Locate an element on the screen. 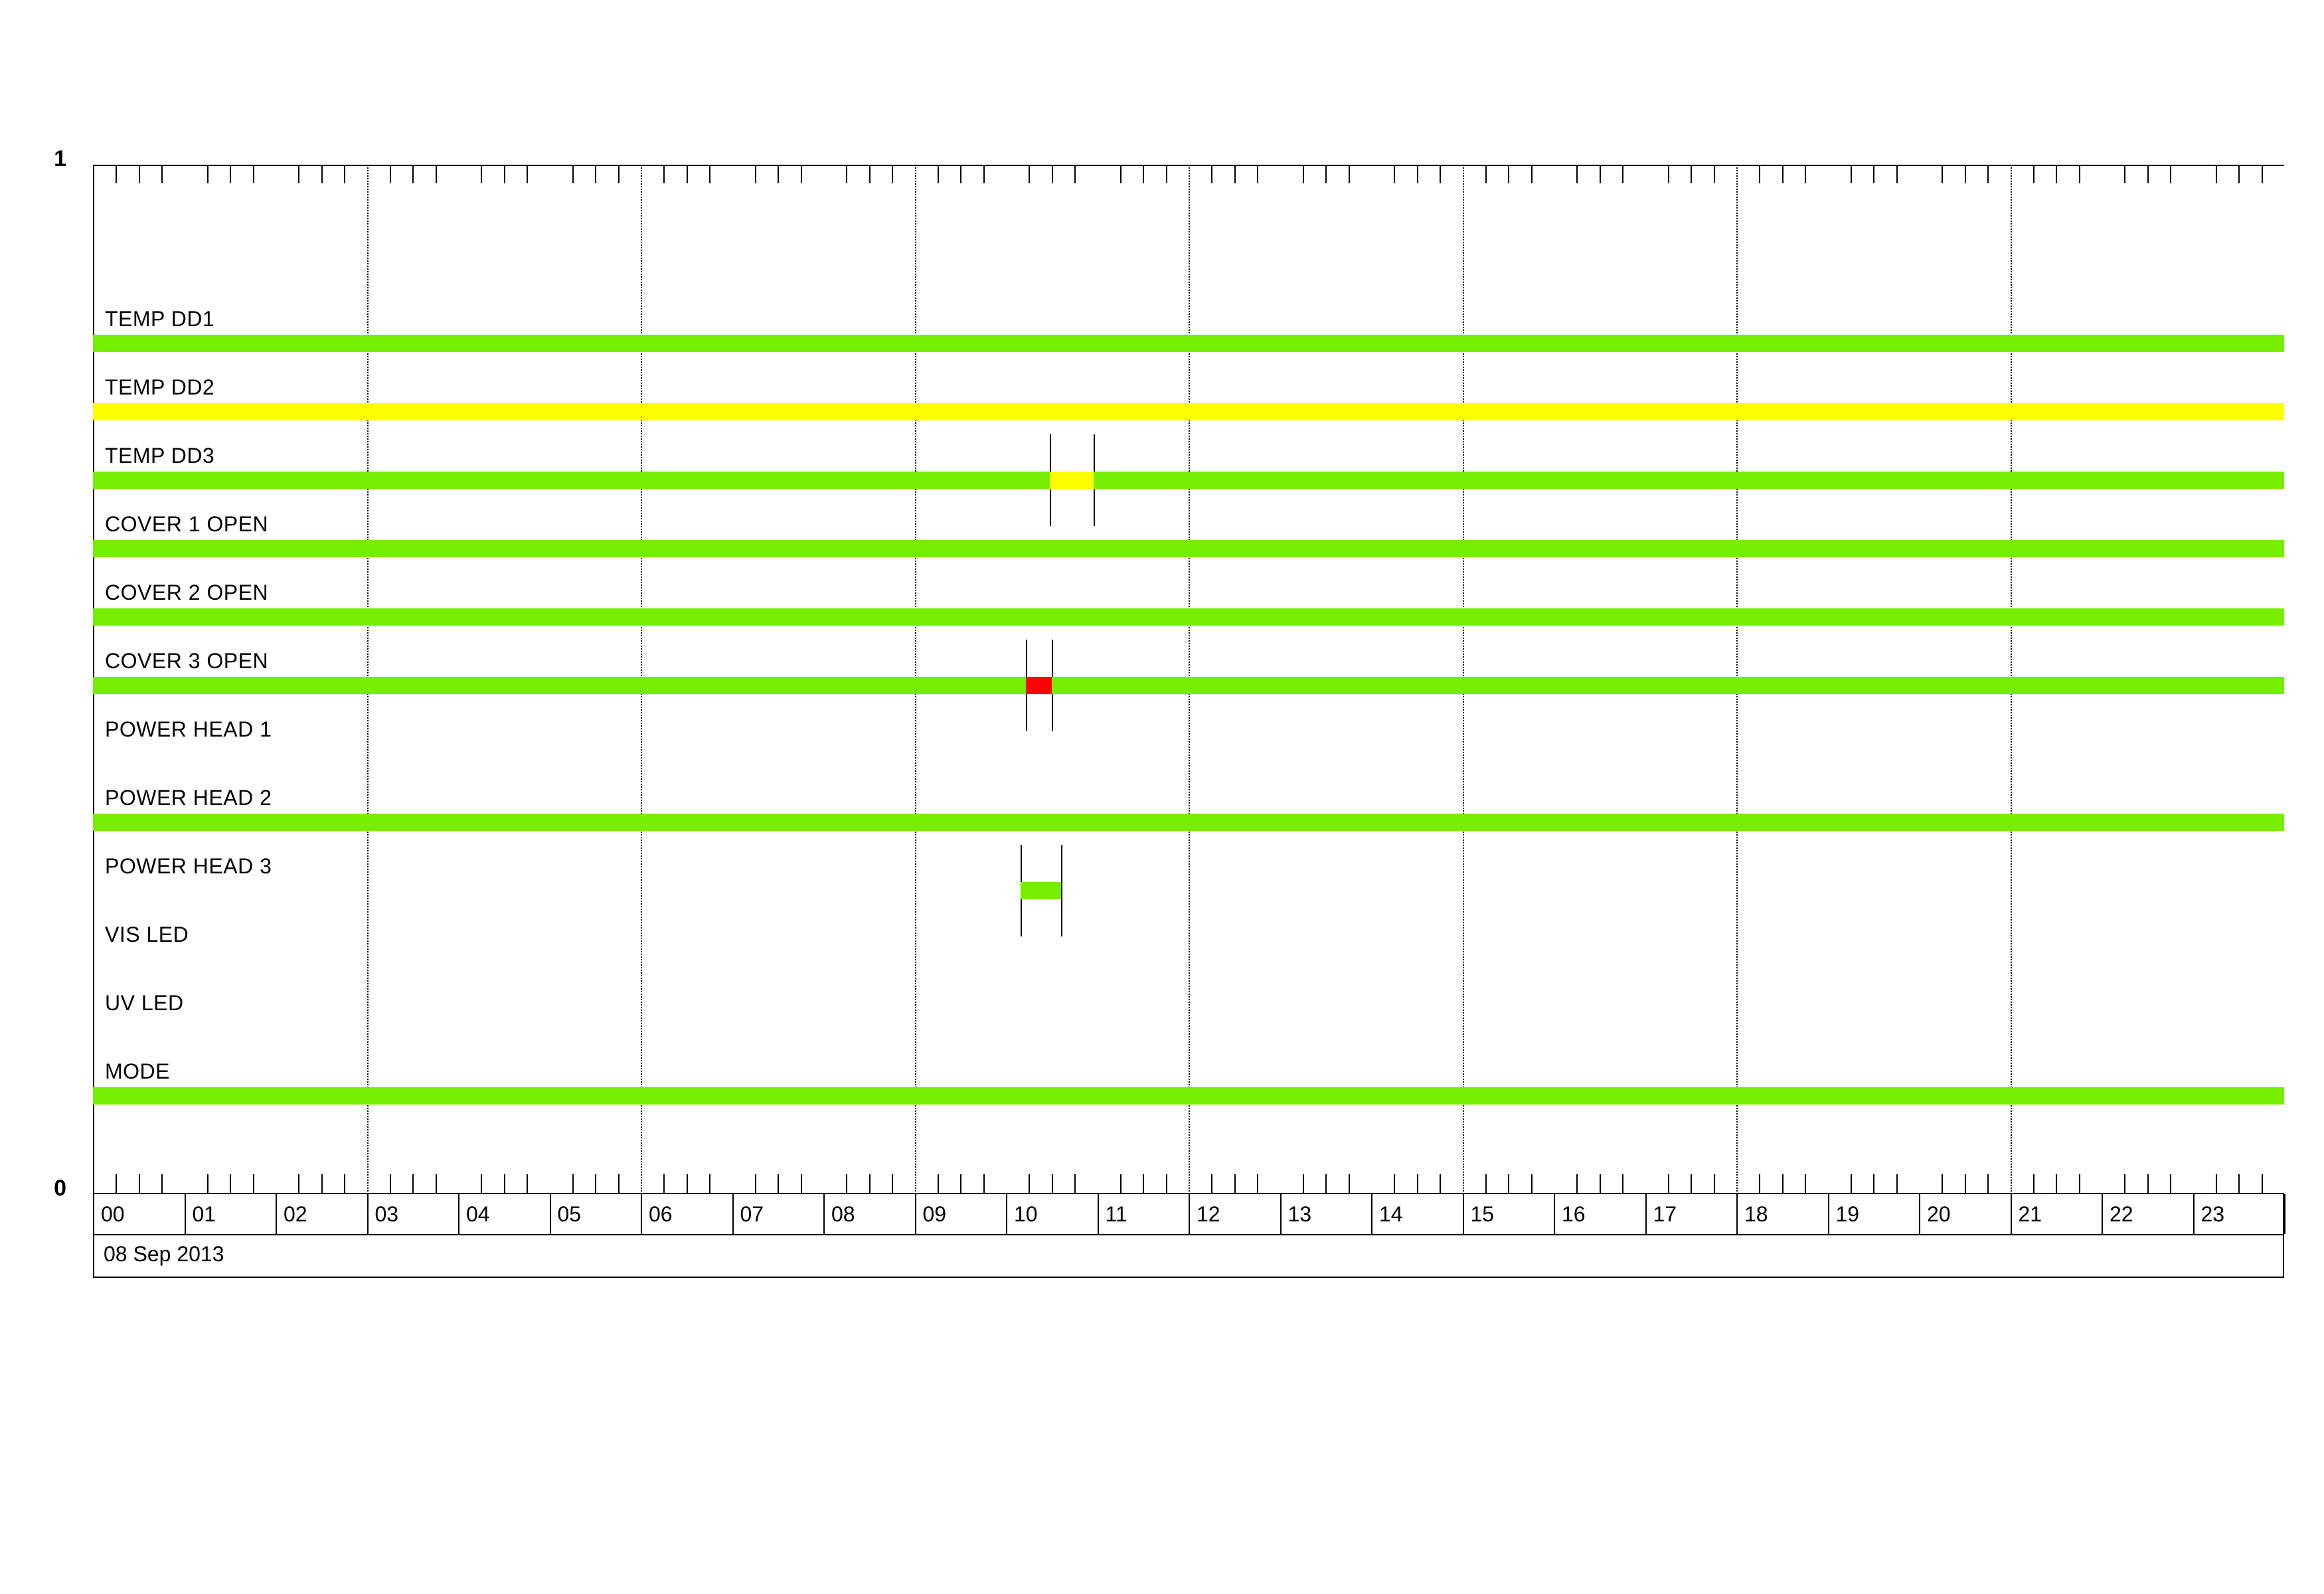  hour-label-16: 16 is located at coordinates (1601, 1214).